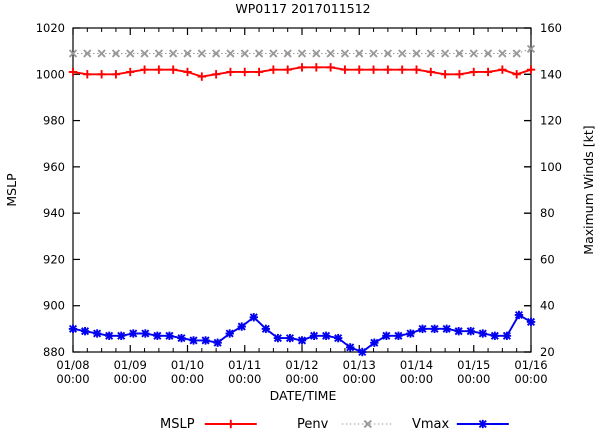 This screenshot has height=432, width=606. What do you see at coordinates (313, 424) in the screenshot?
I see `legend-label-penv: Penv` at bounding box center [313, 424].